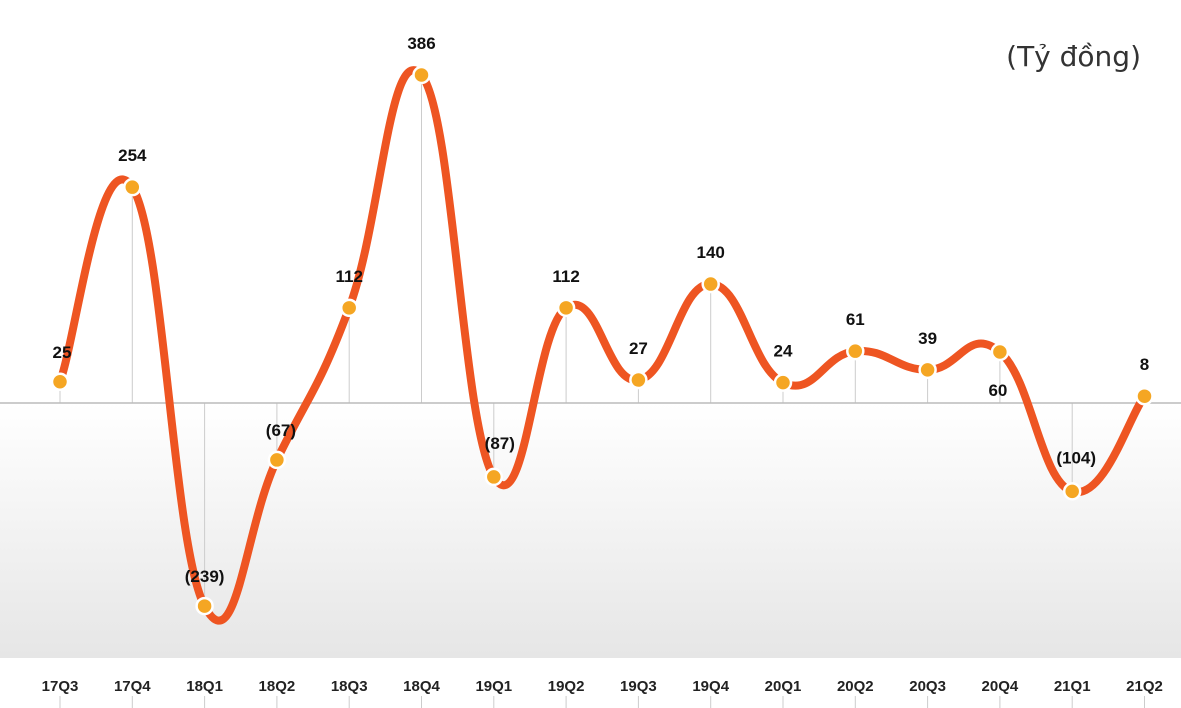 The width and height of the screenshot is (1181, 708). What do you see at coordinates (565, 276) in the screenshot?
I see `data-label-19Q2: 112` at bounding box center [565, 276].